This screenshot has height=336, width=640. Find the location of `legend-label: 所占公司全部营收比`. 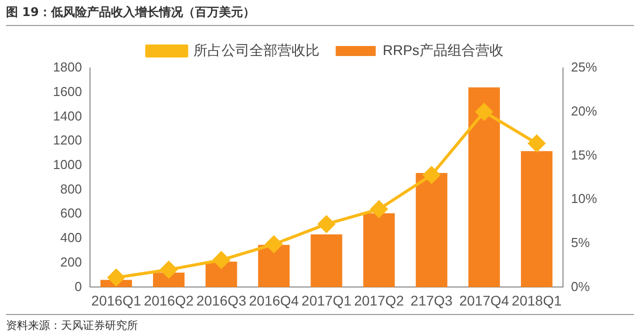

legend-label: 所占公司全部营收比 is located at coordinates (257, 50).